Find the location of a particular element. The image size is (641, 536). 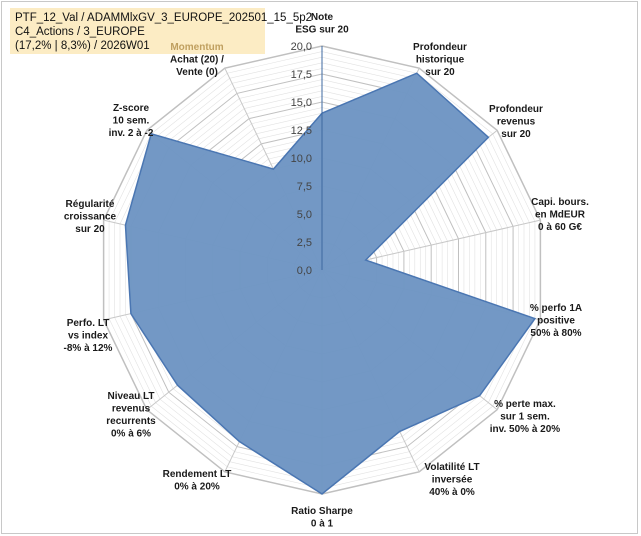

axis-label-line: vs index is located at coordinates (88, 336).